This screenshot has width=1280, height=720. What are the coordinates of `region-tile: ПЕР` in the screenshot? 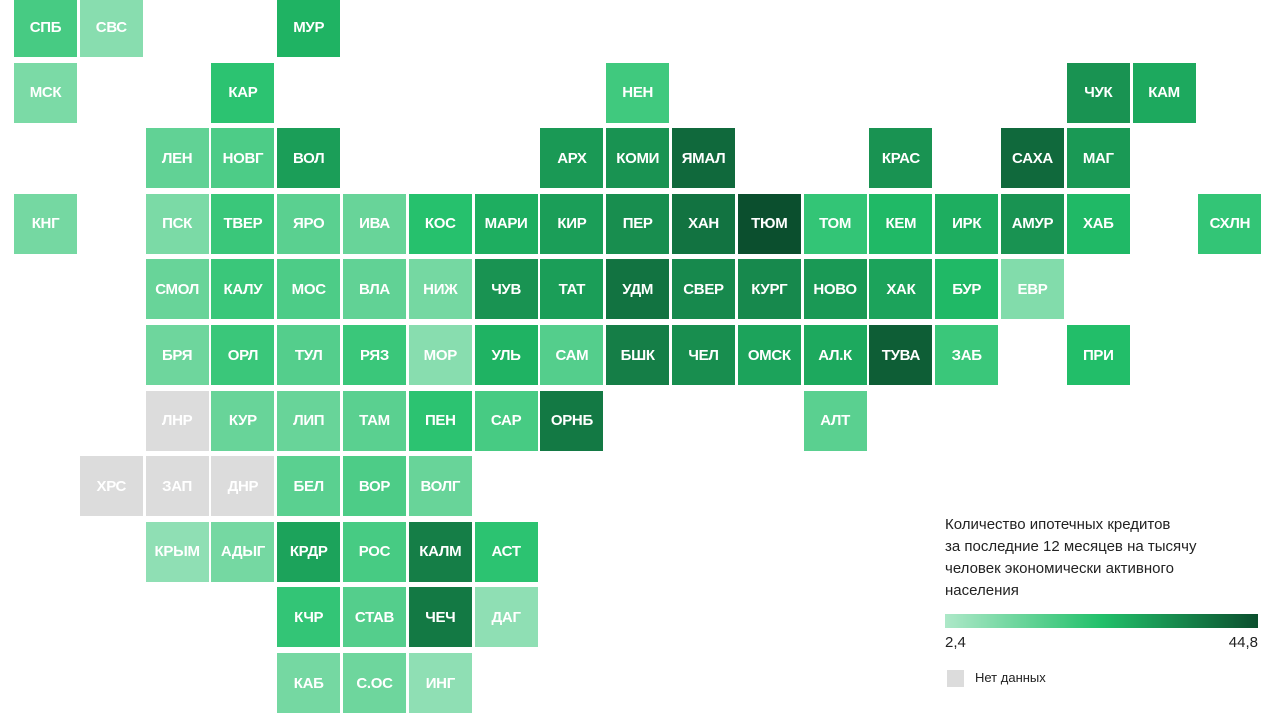 It's located at (638, 223).